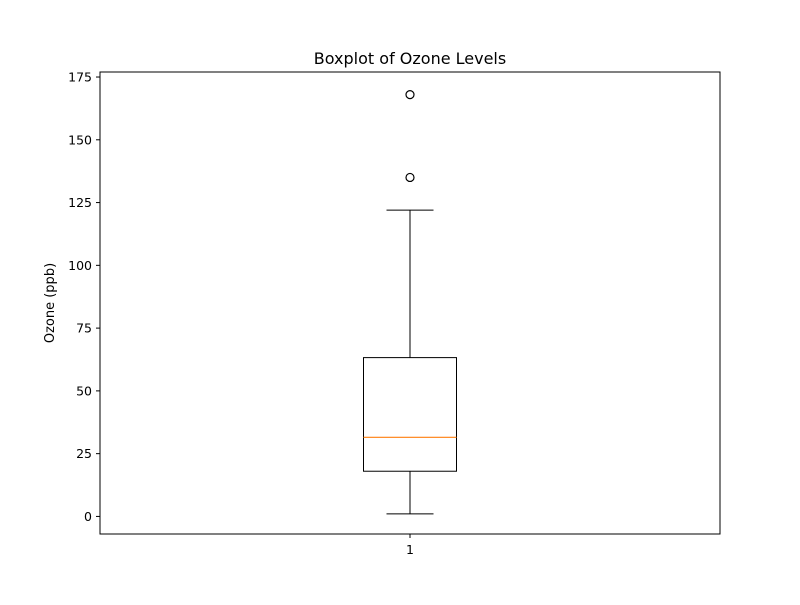 Image resolution: width=800 pixels, height=605 pixels. Describe the element at coordinates (80, 139) in the screenshot. I see `y-tick-label: 150` at that location.